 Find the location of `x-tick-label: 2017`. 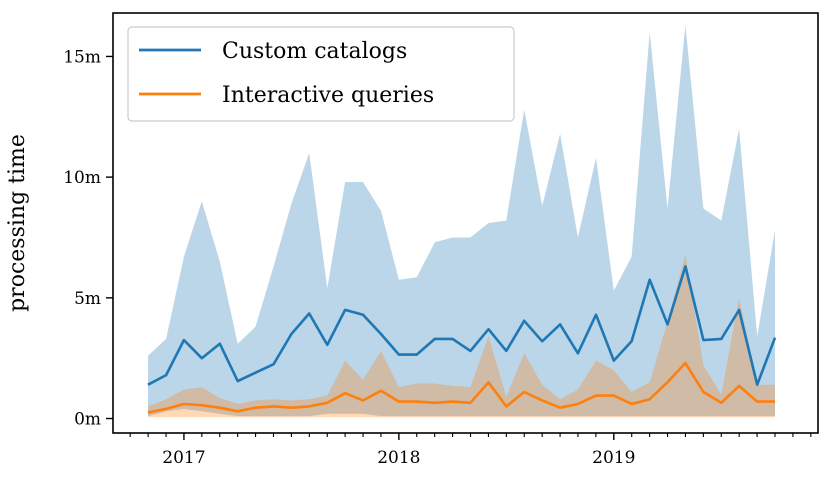

x-tick-label: 2017 is located at coordinates (183, 458).